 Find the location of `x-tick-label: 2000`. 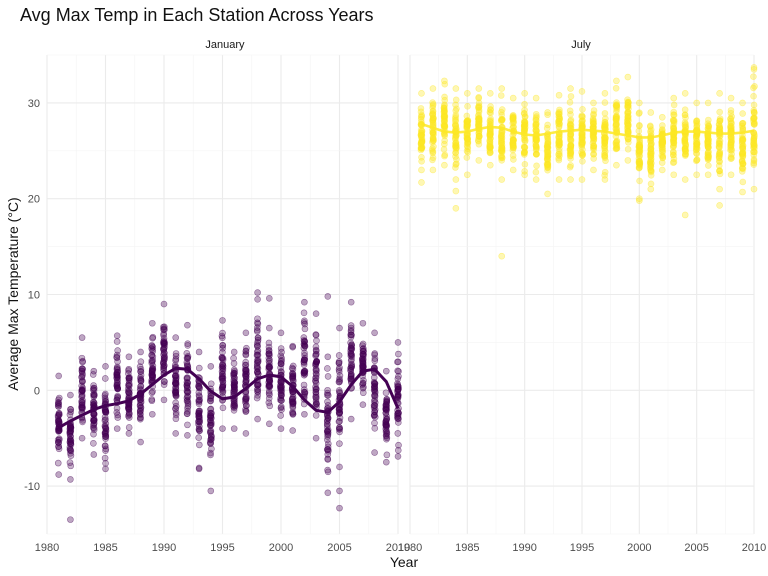

x-tick-label: 2000 is located at coordinates (639, 548).